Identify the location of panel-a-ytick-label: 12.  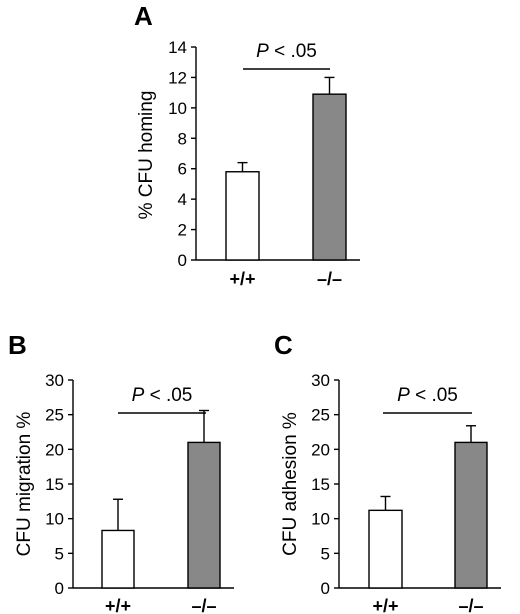
(177, 77).